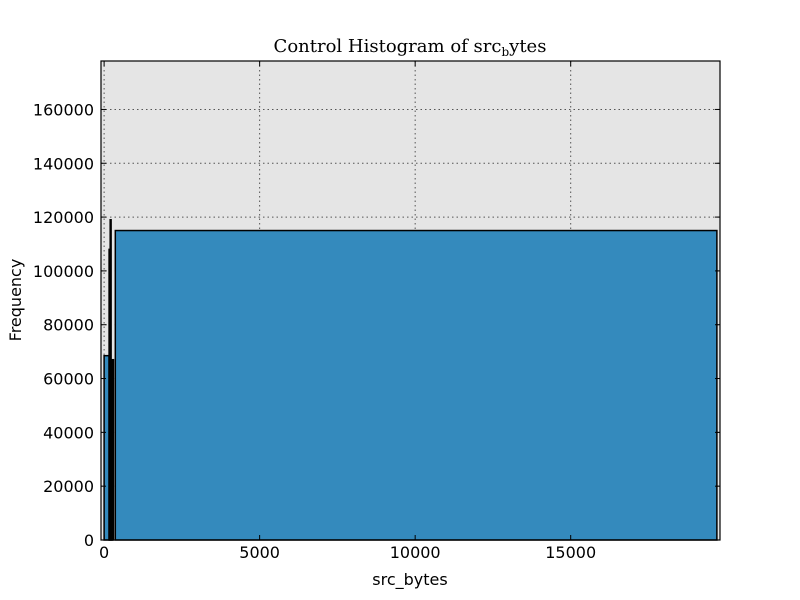 The image size is (800, 600). Describe the element at coordinates (570, 552) in the screenshot. I see `x-tick-label: 15000` at that location.